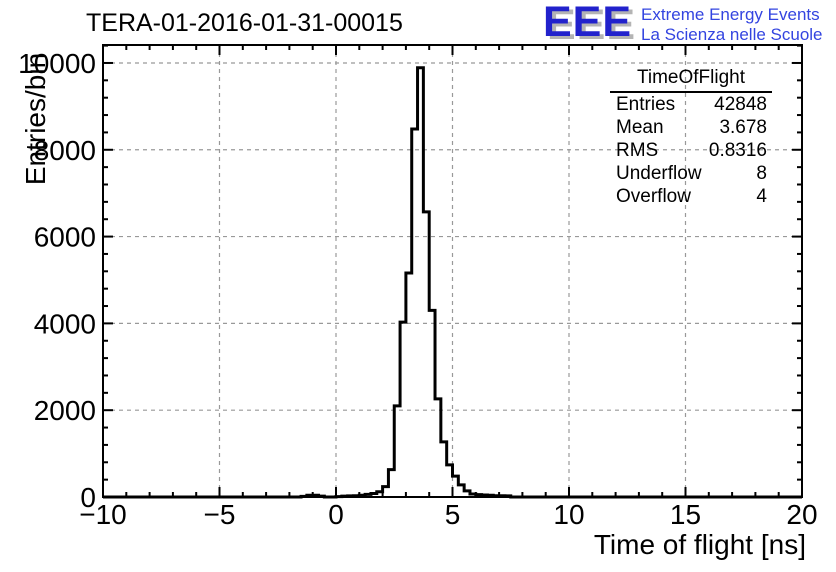 Image resolution: width=836 pixels, height=572 pixels. I want to click on eee-logo-acronym: EEE, so click(588, 23).